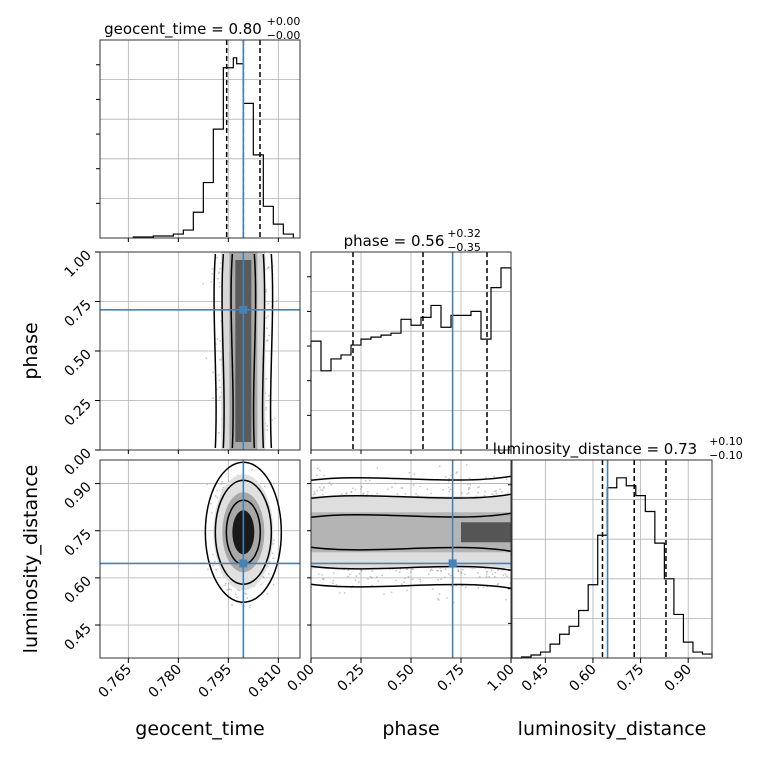  What do you see at coordinates (464, 233) in the screenshot?
I see `title-plus-phase: +0.32` at bounding box center [464, 233].